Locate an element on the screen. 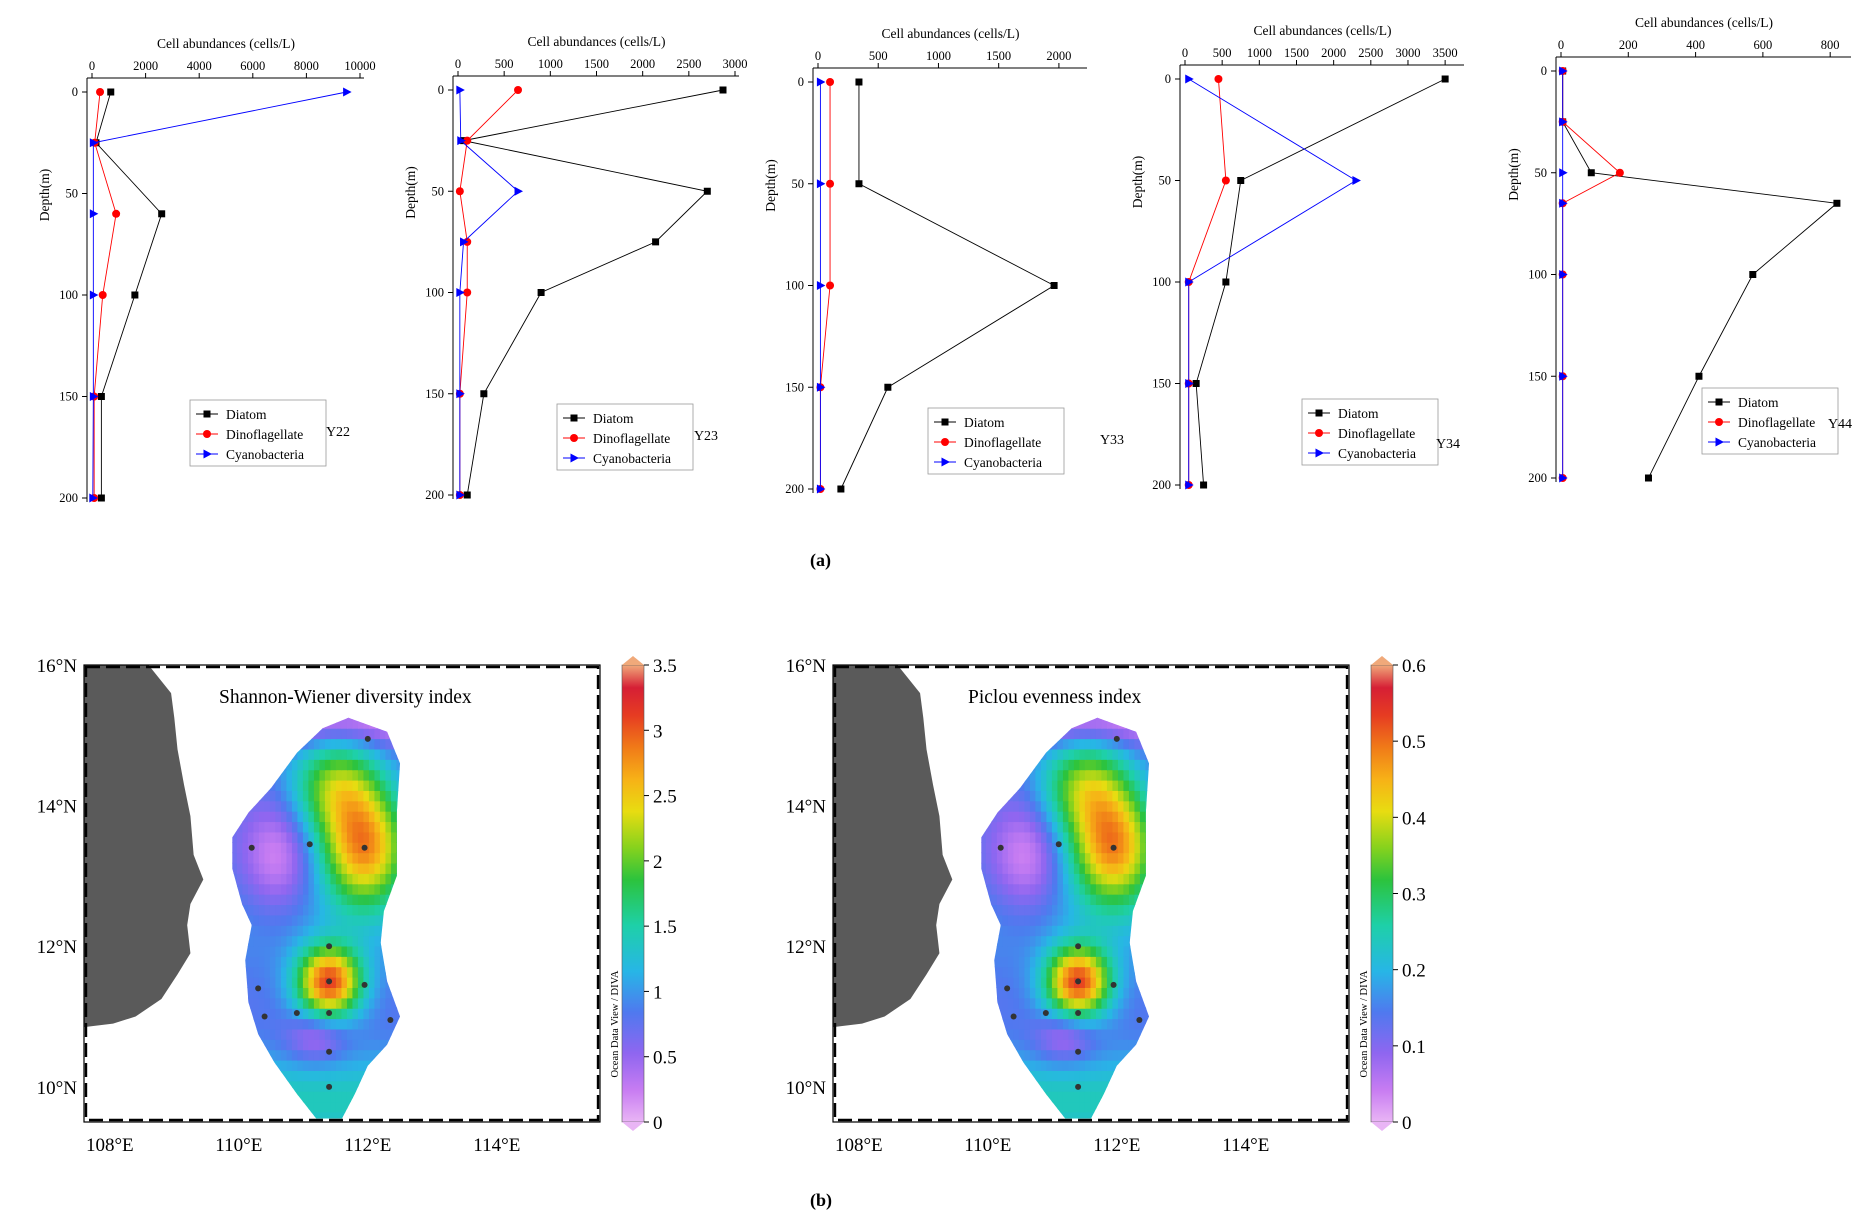  lat-tick-label: 14°N is located at coordinates (57, 807).